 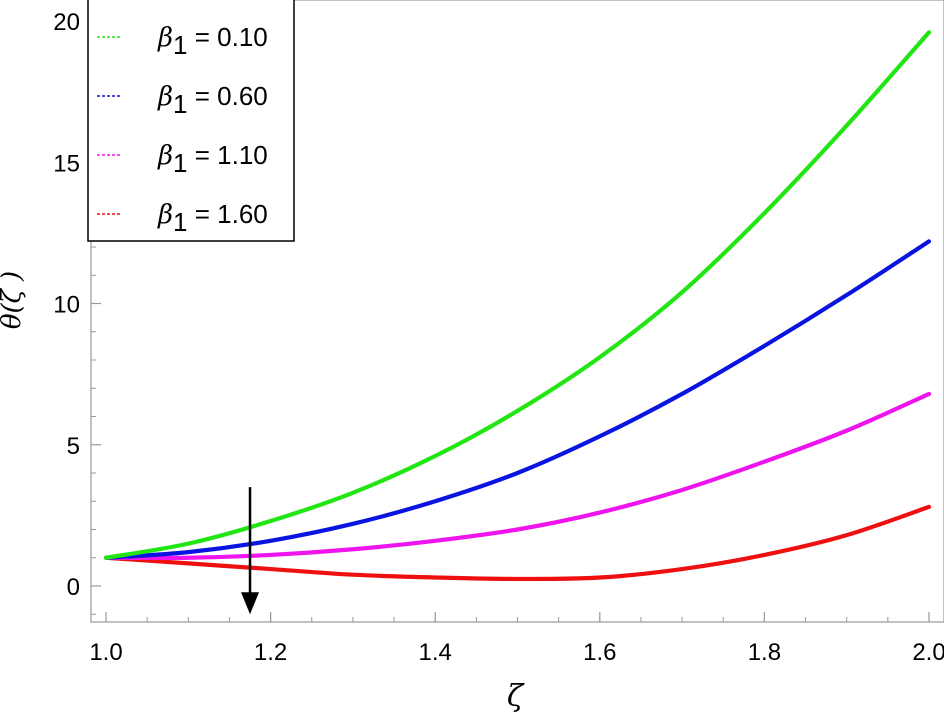 What do you see at coordinates (73, 587) in the screenshot?
I see `y-tick-label: 0` at bounding box center [73, 587].